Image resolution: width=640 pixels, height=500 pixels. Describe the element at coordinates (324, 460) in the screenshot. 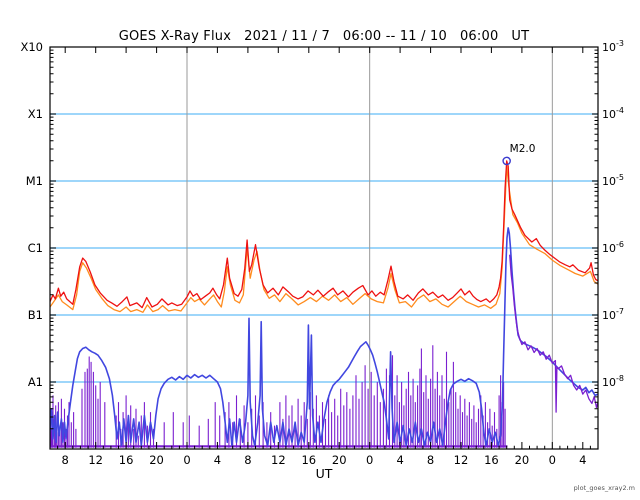

I see `x-axis-tick-labels: 8 12 16 20 0 4 8 12 16 20 0 4 8 12 16 20 0 4` at that location.